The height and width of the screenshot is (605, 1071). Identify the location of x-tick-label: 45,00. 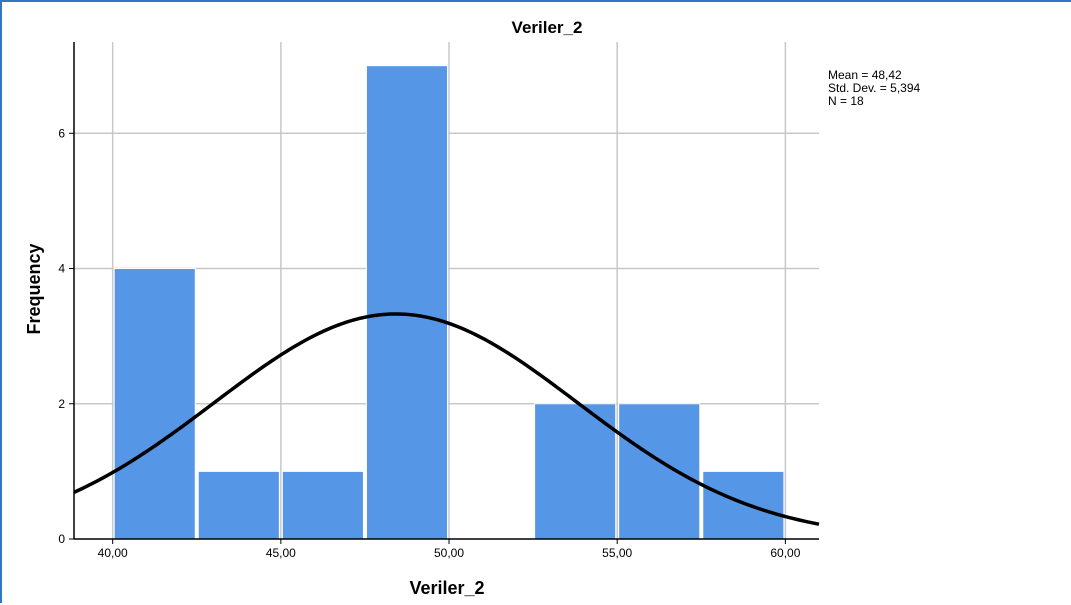
(281, 553).